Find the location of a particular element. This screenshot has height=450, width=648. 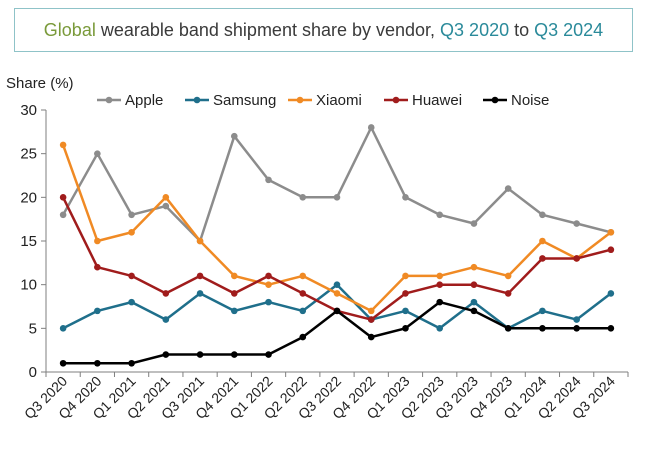

title-part-main: wearable band shipment share by vendor, is located at coordinates (268, 29).